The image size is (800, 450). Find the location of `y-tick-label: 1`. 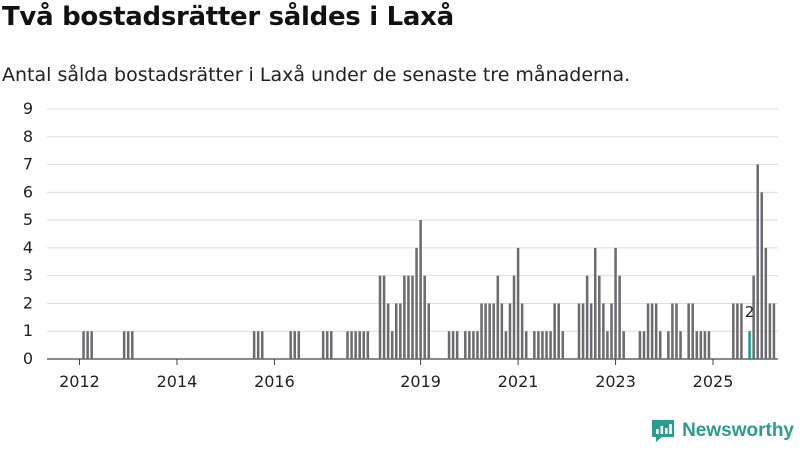

y-tick-label: 1 is located at coordinates (28, 330).